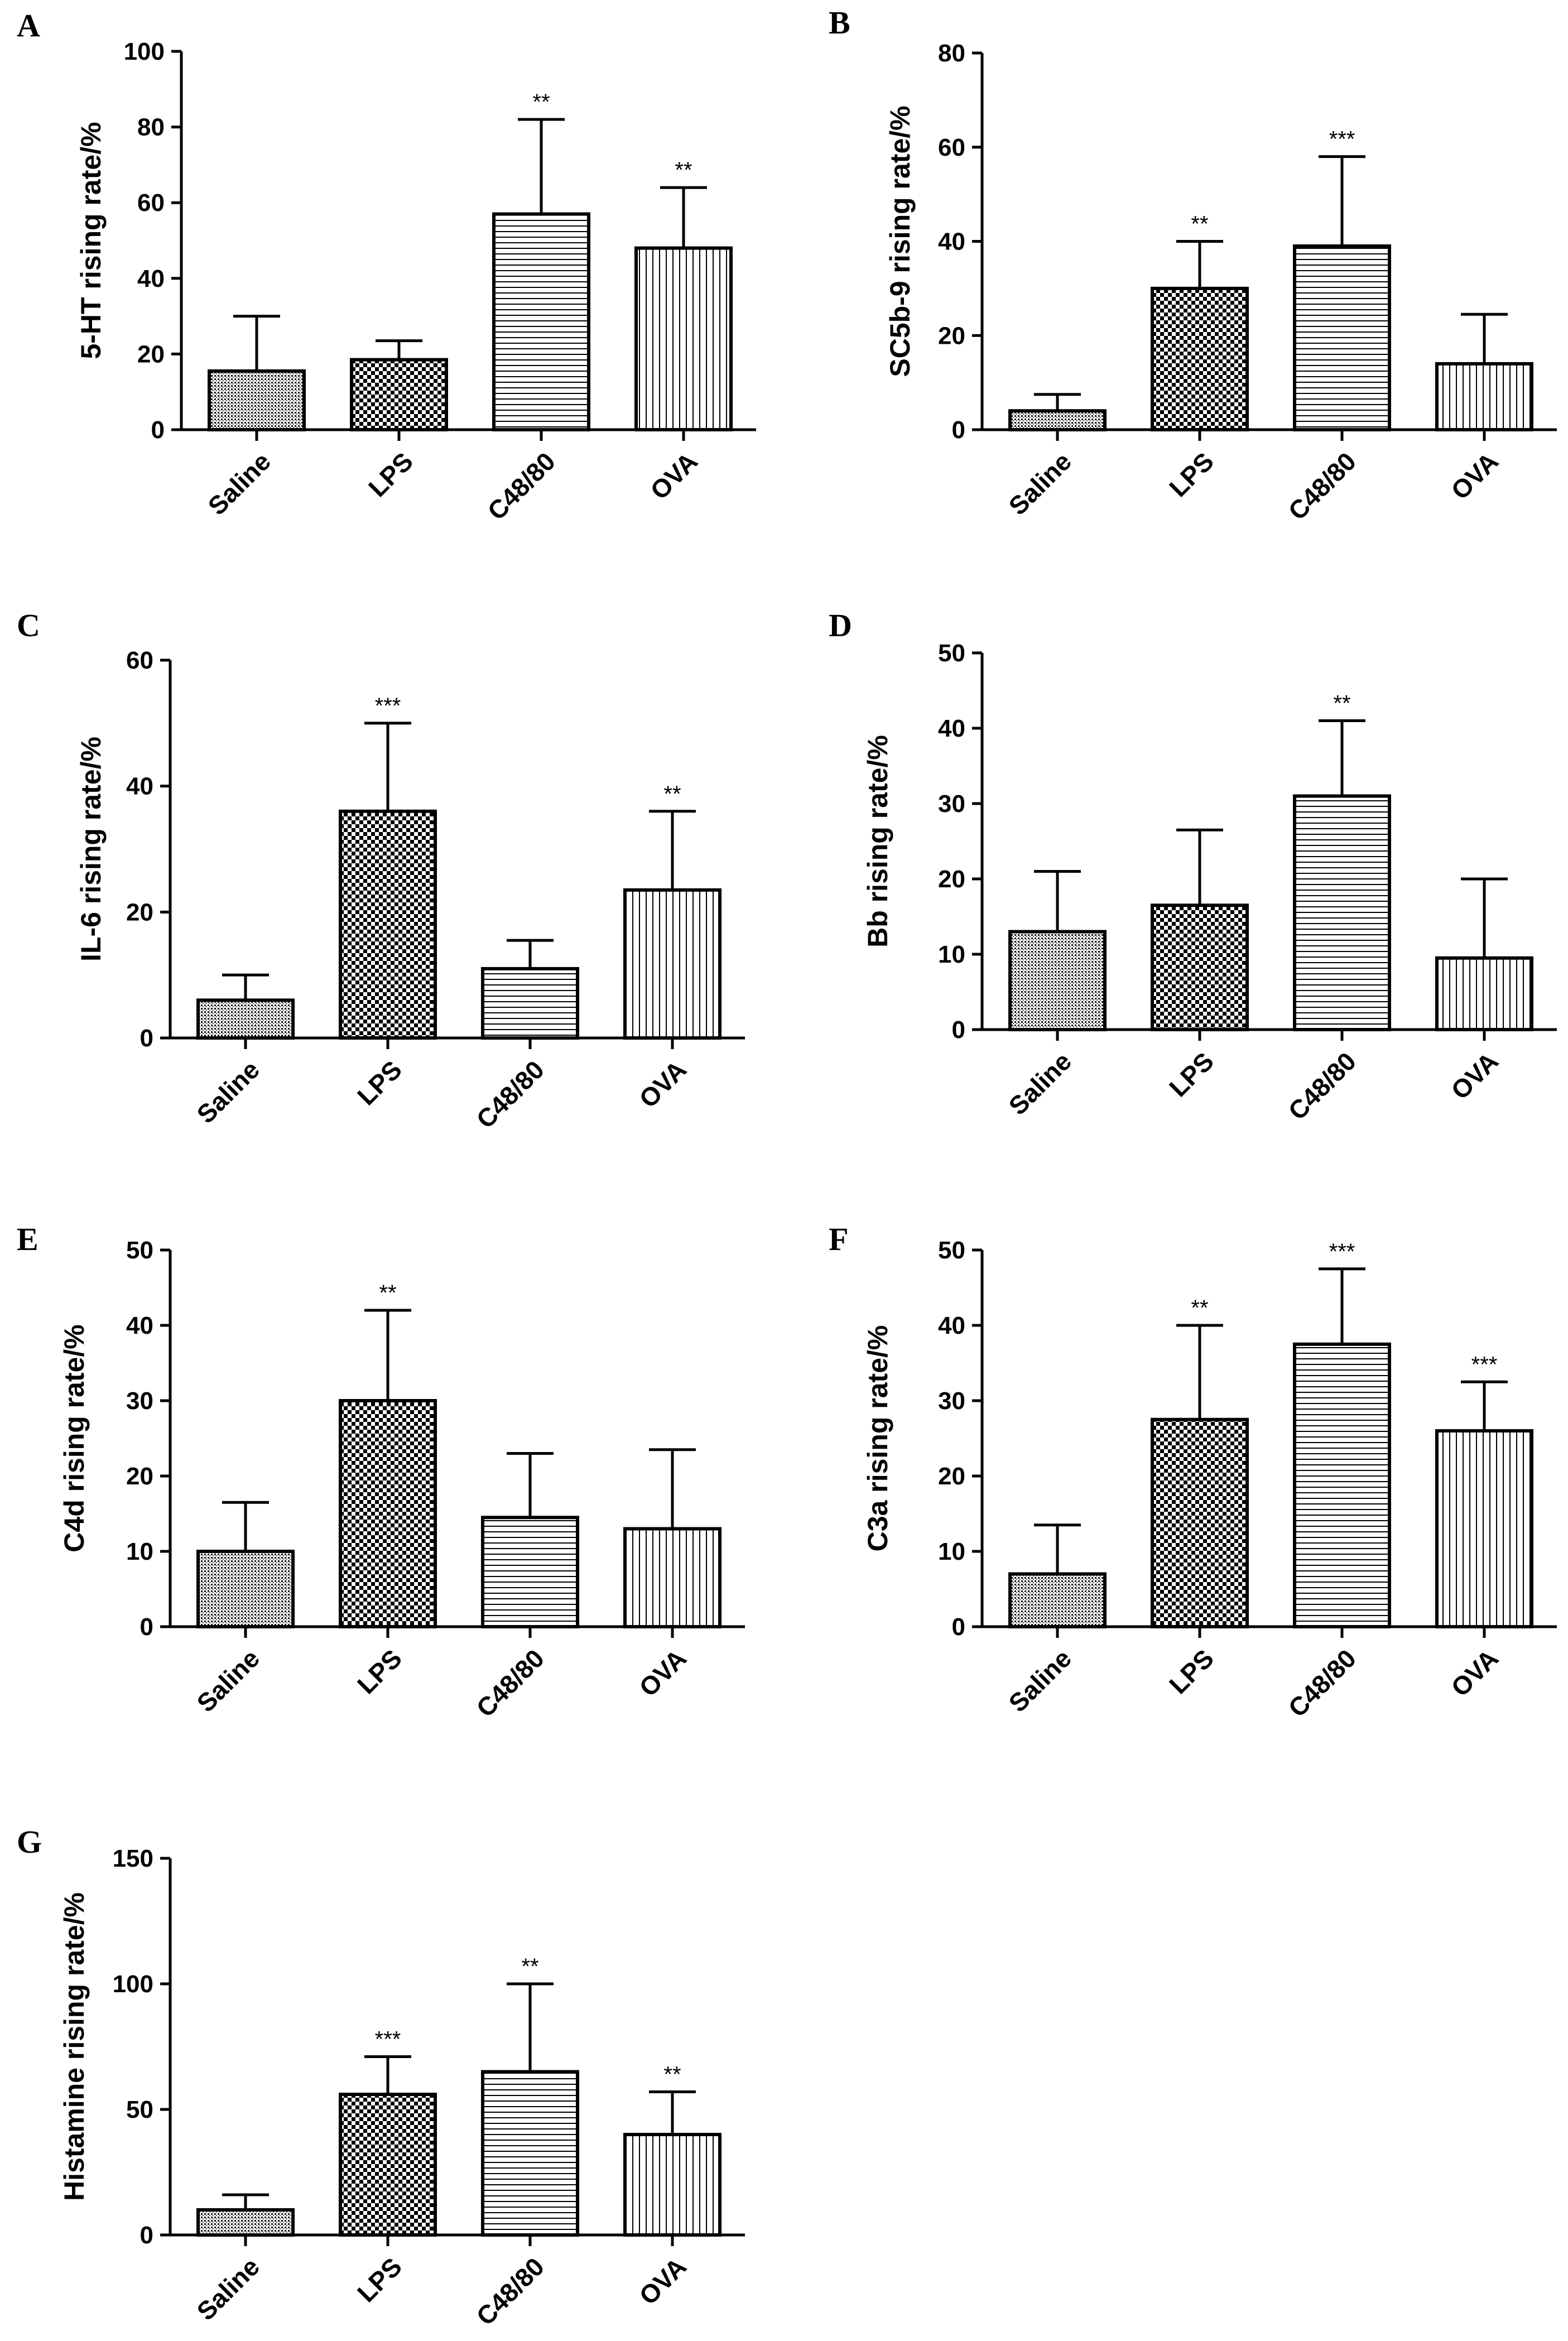  Describe the element at coordinates (878, 1439) in the screenshot. I see `y-axis-title: C3a rising rate/%` at that location.